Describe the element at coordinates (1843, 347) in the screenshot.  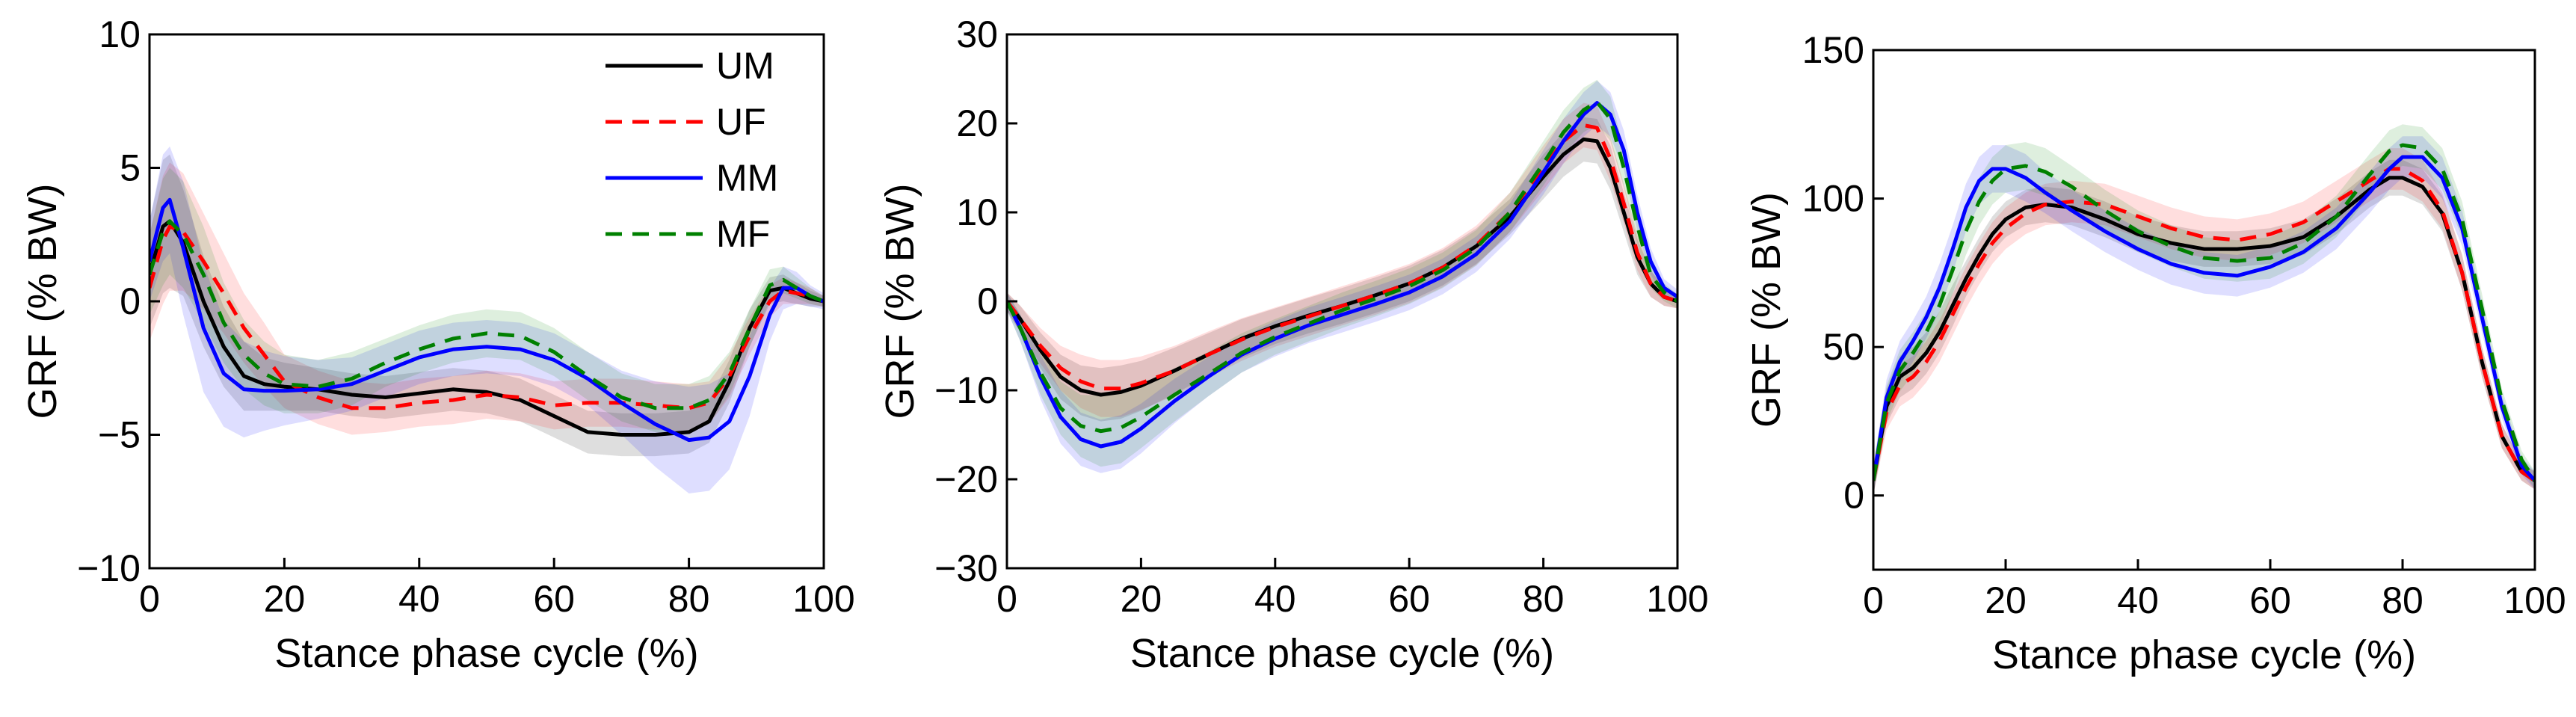
I see `y-tick-label: 50` at that location.